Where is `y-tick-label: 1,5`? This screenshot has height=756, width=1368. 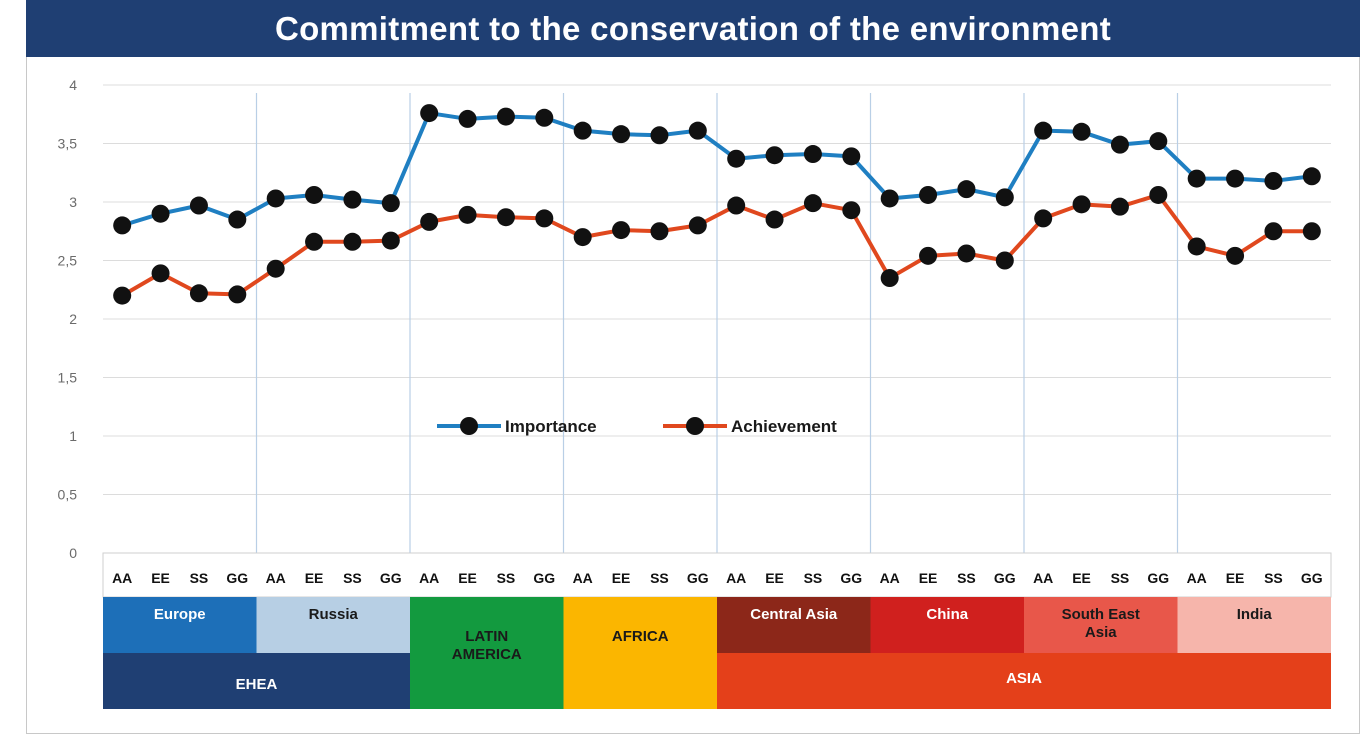
y-tick-label: 1,5 is located at coordinates (68, 378).